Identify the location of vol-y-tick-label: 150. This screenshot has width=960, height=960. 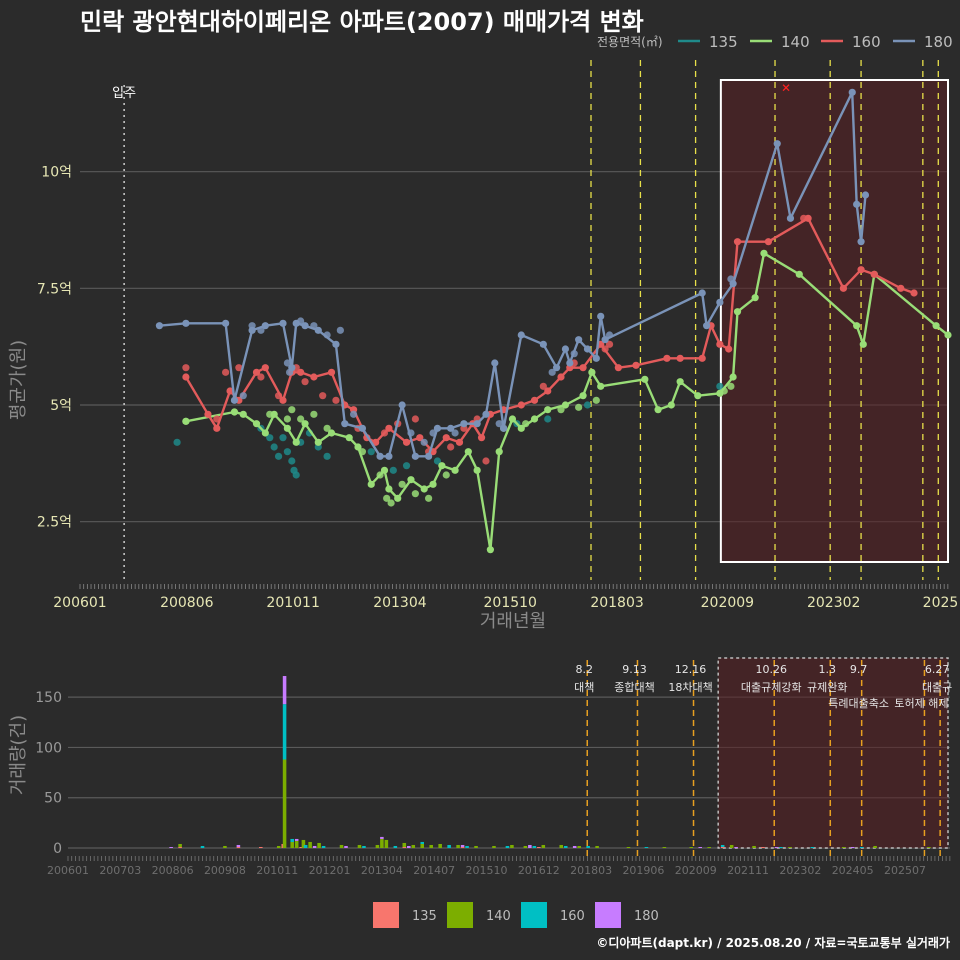
(48, 698).